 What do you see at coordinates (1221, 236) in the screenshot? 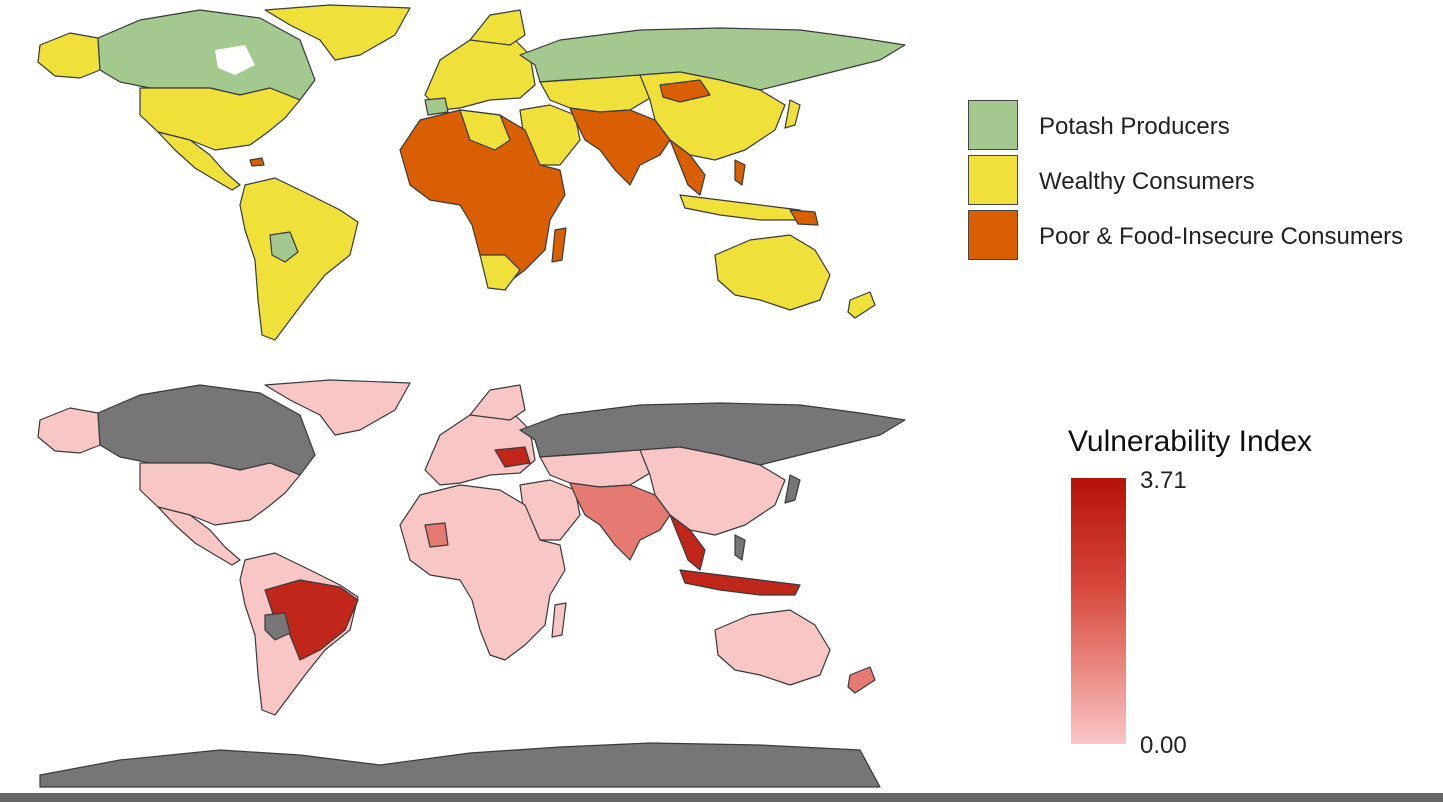
I see `legend-label: Poor & Food-Insecure Consumers` at bounding box center [1221, 236].